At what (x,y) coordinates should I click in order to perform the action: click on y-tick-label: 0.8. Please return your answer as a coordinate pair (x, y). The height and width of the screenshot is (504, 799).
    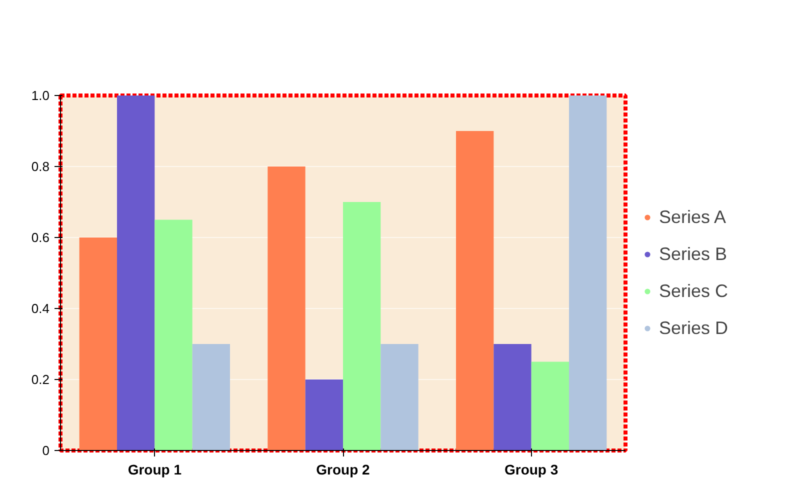
    Looking at the image, I should click on (40, 166).